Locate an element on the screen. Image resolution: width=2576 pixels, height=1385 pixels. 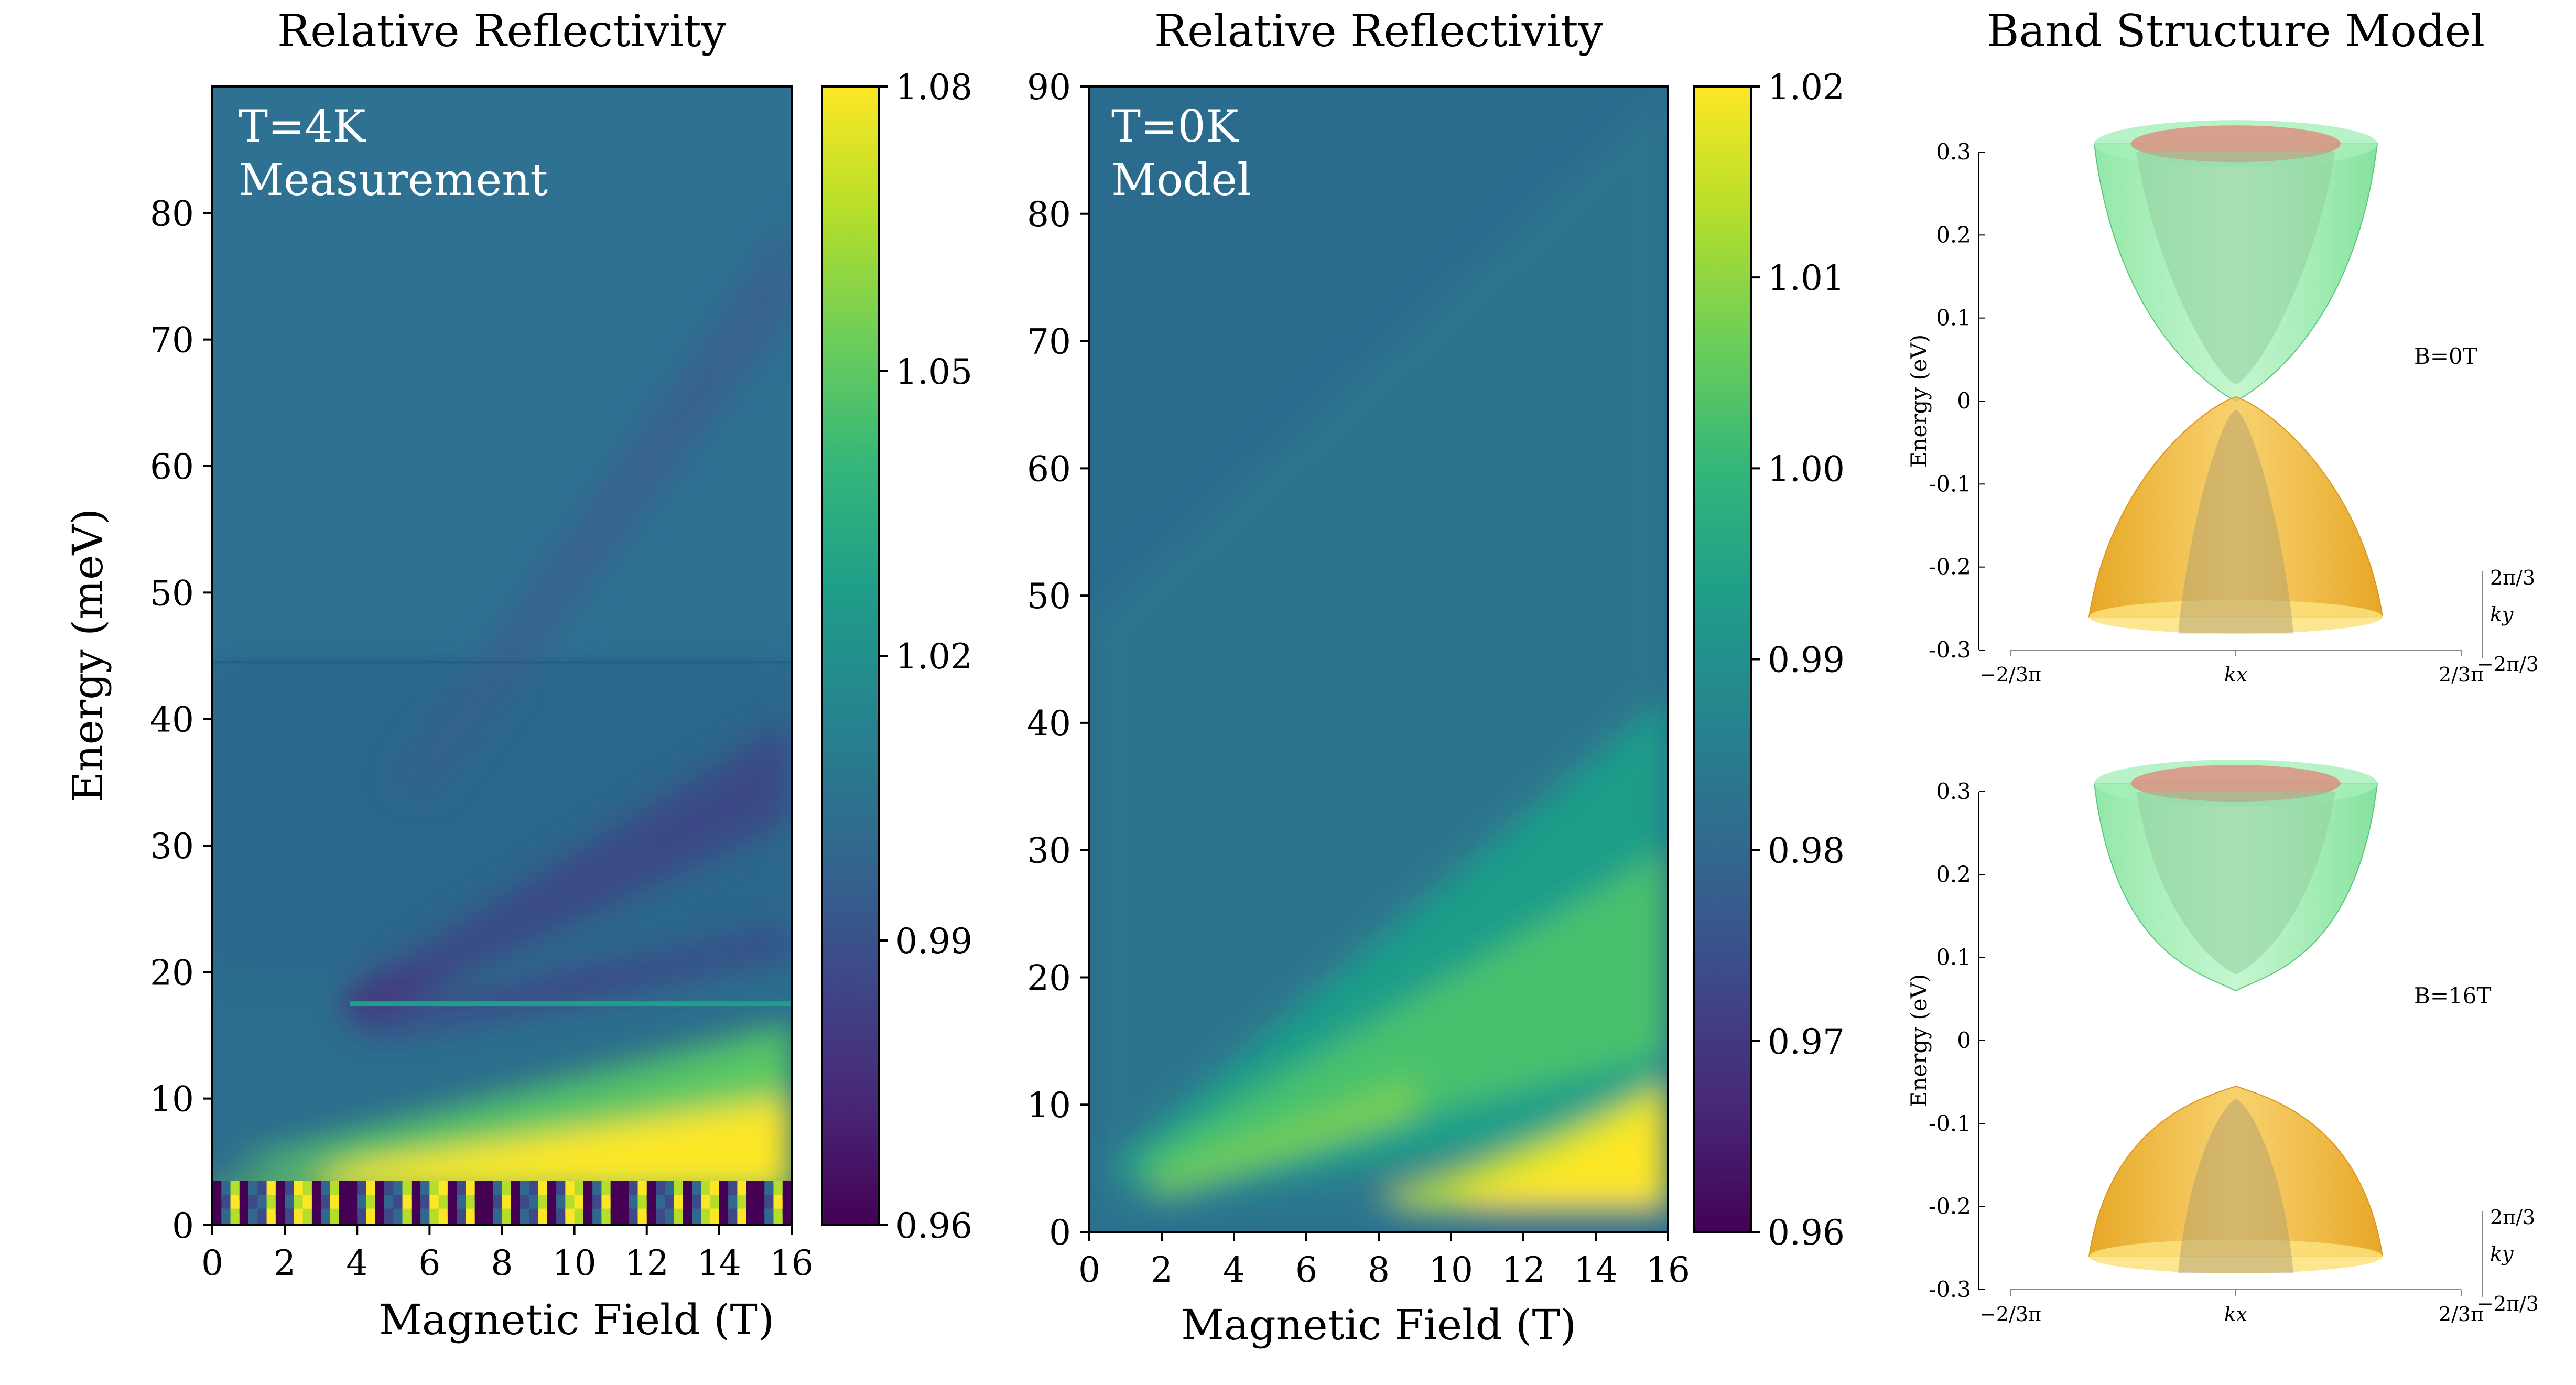
band-ylabel: Energy (eV) is located at coordinates (1919, 1041).